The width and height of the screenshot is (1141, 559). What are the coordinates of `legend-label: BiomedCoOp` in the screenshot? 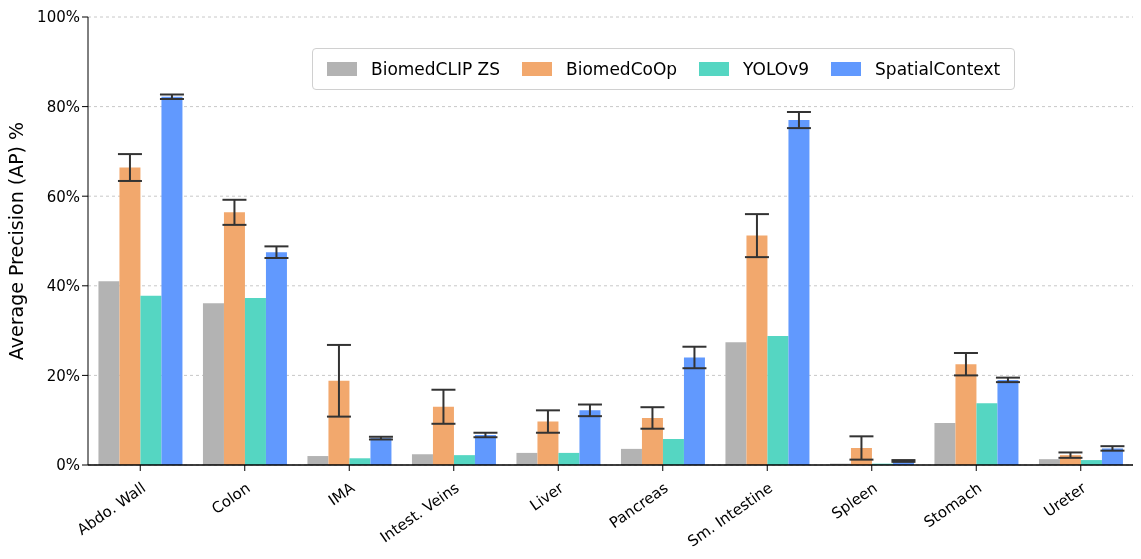 It's located at (622, 69).